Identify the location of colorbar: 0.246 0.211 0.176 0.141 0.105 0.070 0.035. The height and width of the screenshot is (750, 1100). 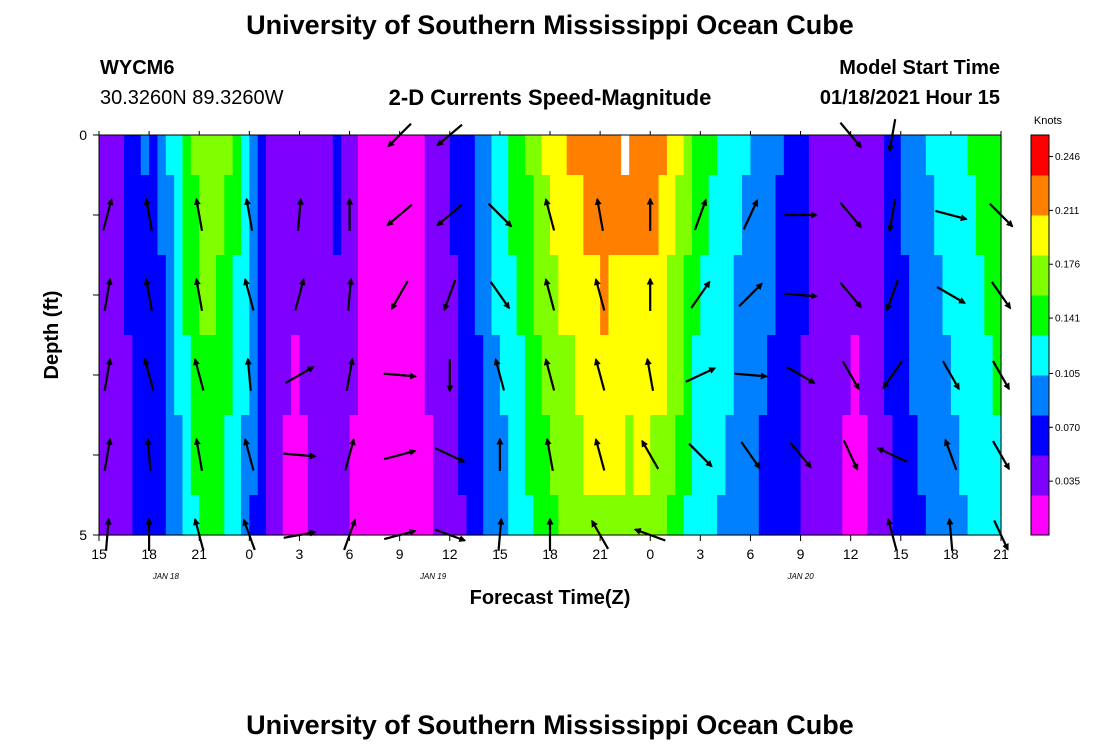
(1055, 335).